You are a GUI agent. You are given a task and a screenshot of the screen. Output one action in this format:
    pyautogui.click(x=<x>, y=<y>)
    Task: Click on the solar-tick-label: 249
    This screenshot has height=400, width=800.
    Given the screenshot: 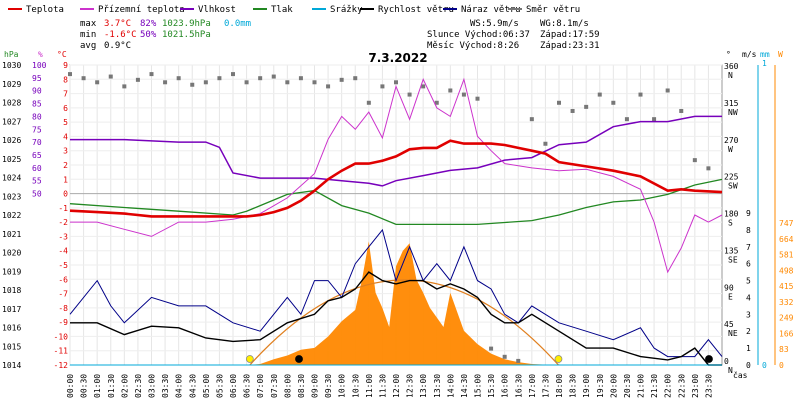 What is the action you would take?
    pyautogui.click(x=786, y=318)
    